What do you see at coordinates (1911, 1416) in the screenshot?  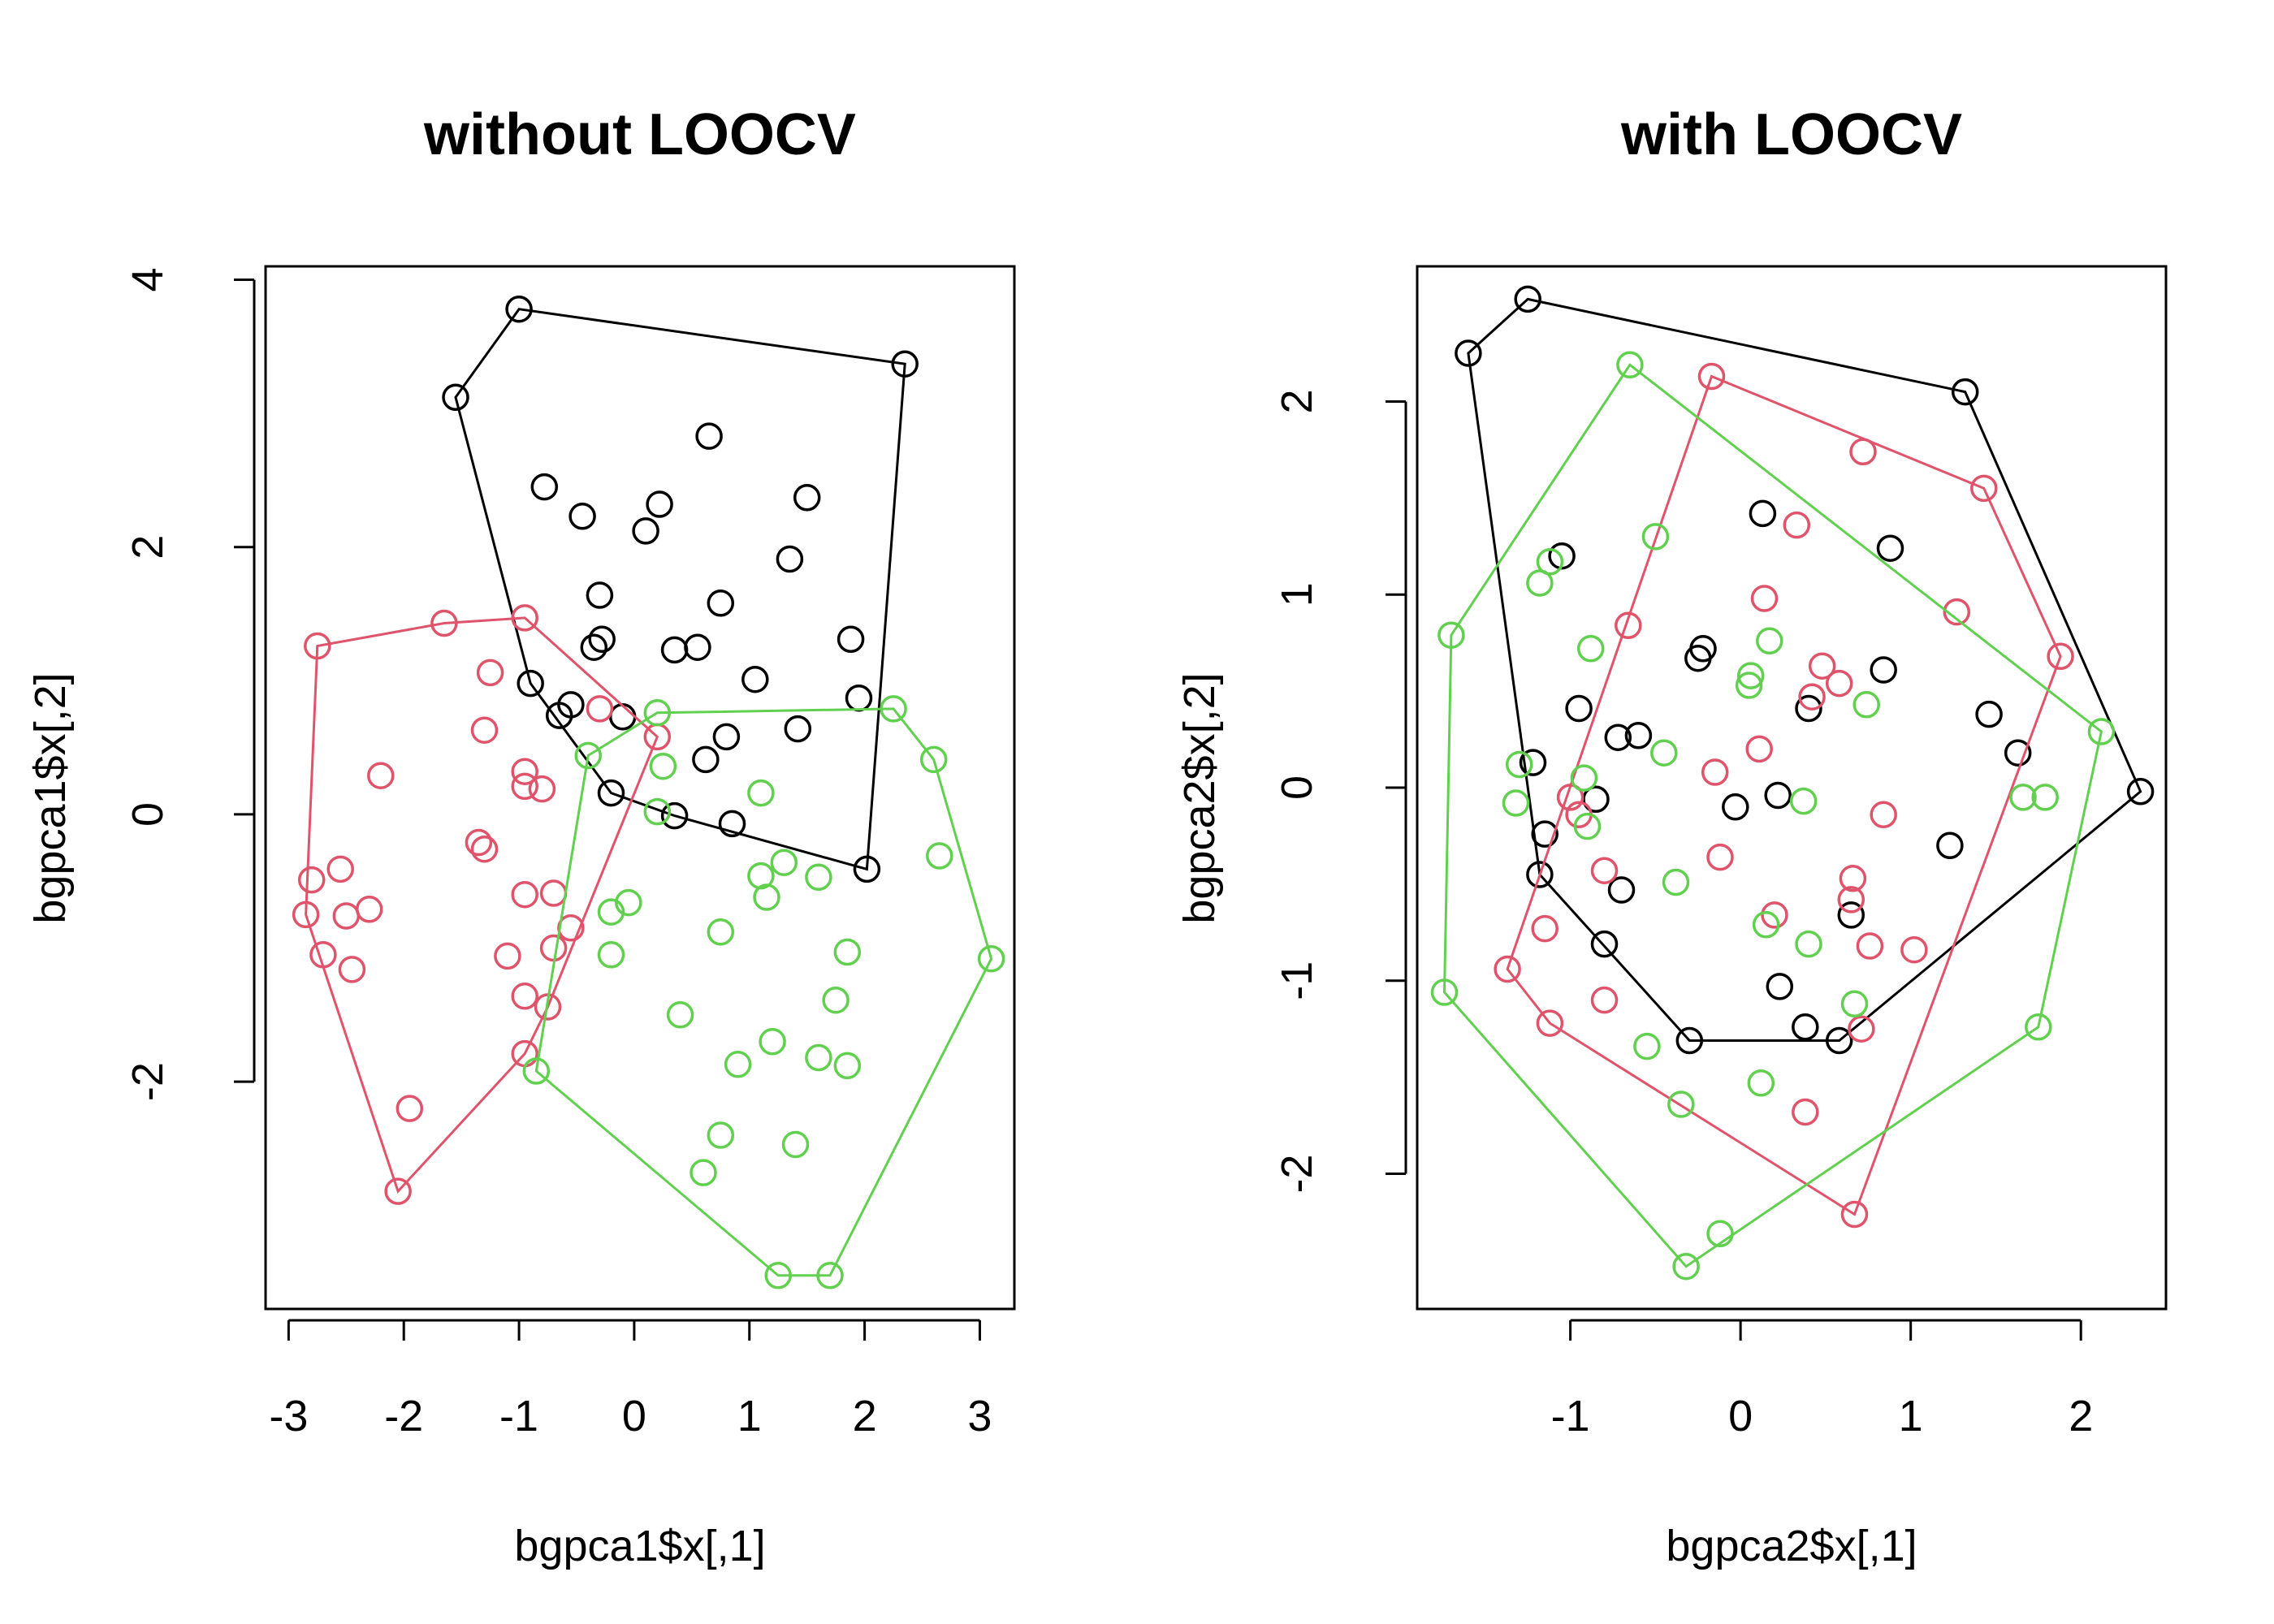 I see `right-x-tick-label: 1` at bounding box center [1911, 1416].